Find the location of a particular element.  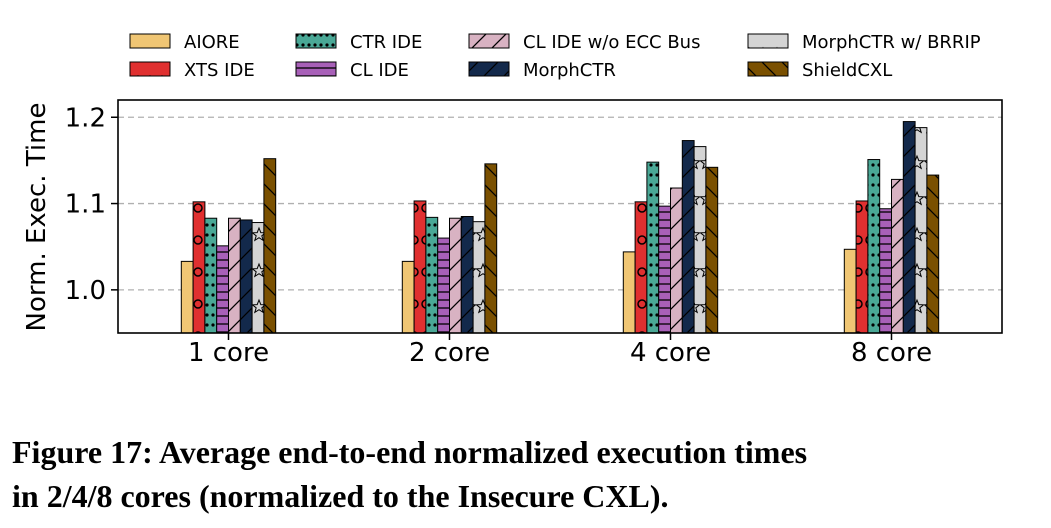

bar-morphctr-1-core is located at coordinates (246, 276).